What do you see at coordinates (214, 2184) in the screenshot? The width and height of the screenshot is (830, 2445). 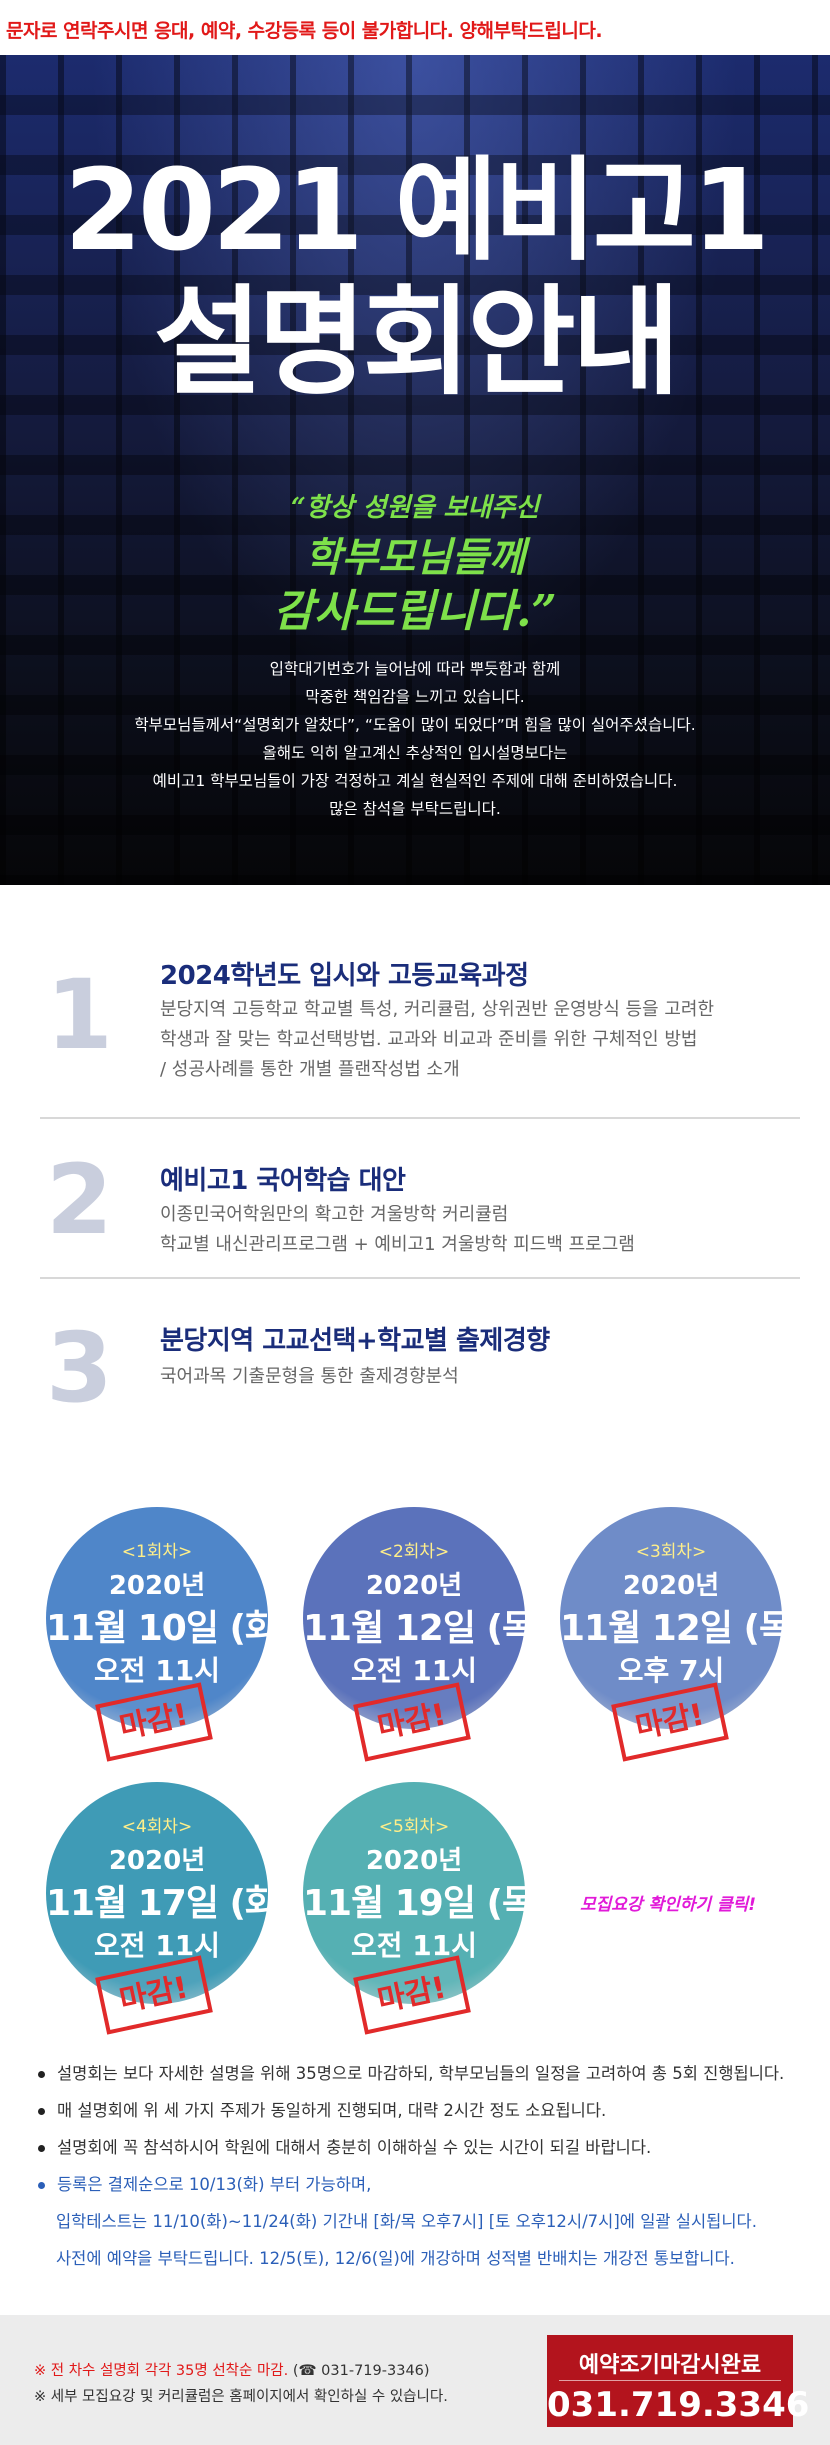 I see `note-text: 등록은 결제순으로 10/13(화) 부터 가능하며,` at bounding box center [214, 2184].